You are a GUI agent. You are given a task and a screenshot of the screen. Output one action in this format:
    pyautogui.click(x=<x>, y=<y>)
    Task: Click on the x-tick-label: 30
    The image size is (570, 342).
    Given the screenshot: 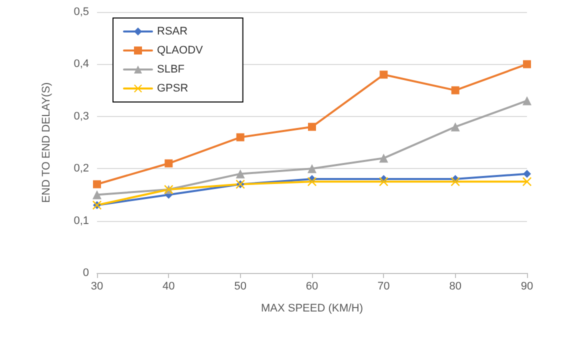 What is the action you would take?
    pyautogui.click(x=97, y=286)
    